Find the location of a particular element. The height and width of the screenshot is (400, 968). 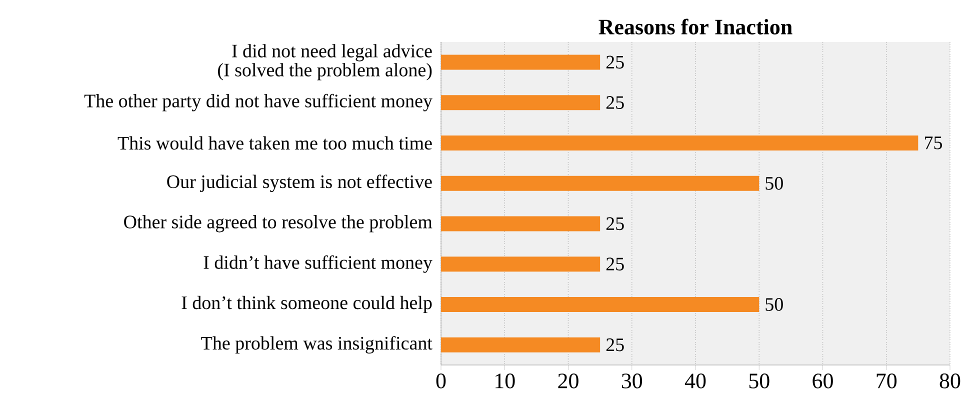

x-tick-label: 10 is located at coordinates (505, 381).